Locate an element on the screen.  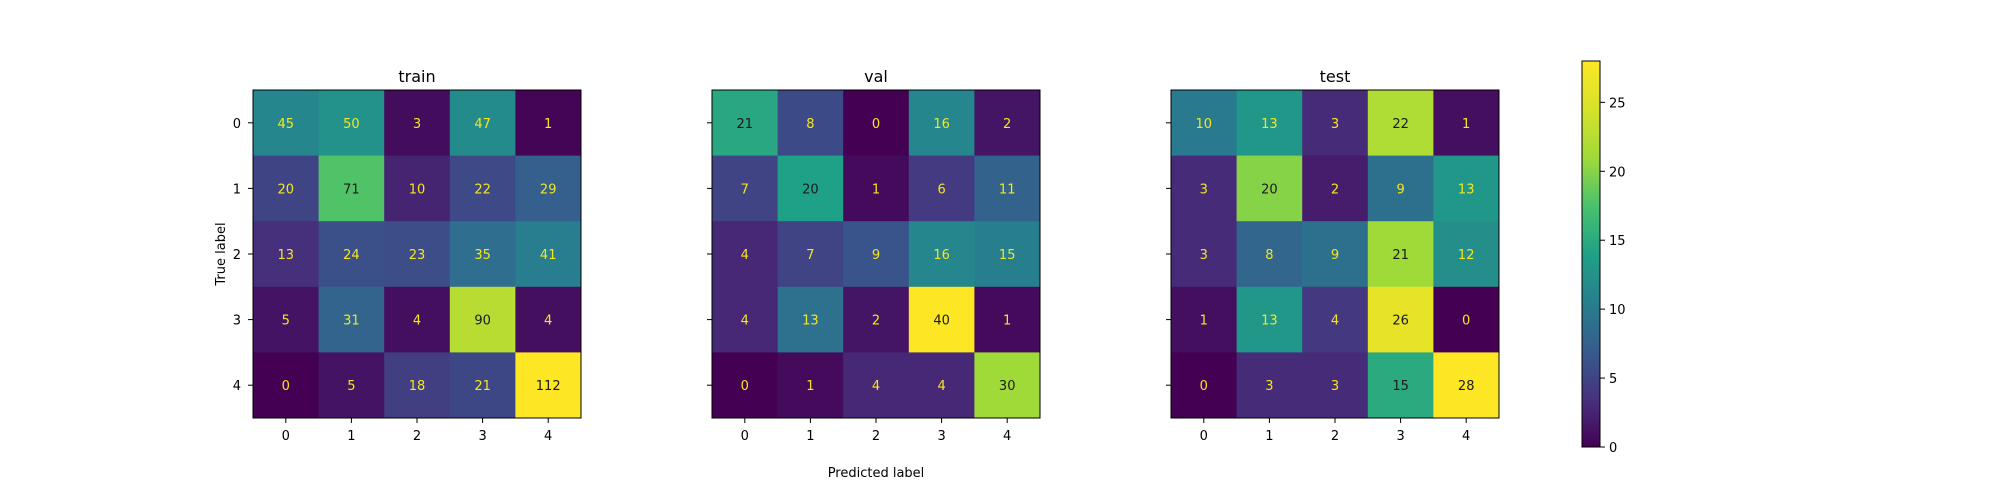
cell-value-label: 28 is located at coordinates (1466, 386).